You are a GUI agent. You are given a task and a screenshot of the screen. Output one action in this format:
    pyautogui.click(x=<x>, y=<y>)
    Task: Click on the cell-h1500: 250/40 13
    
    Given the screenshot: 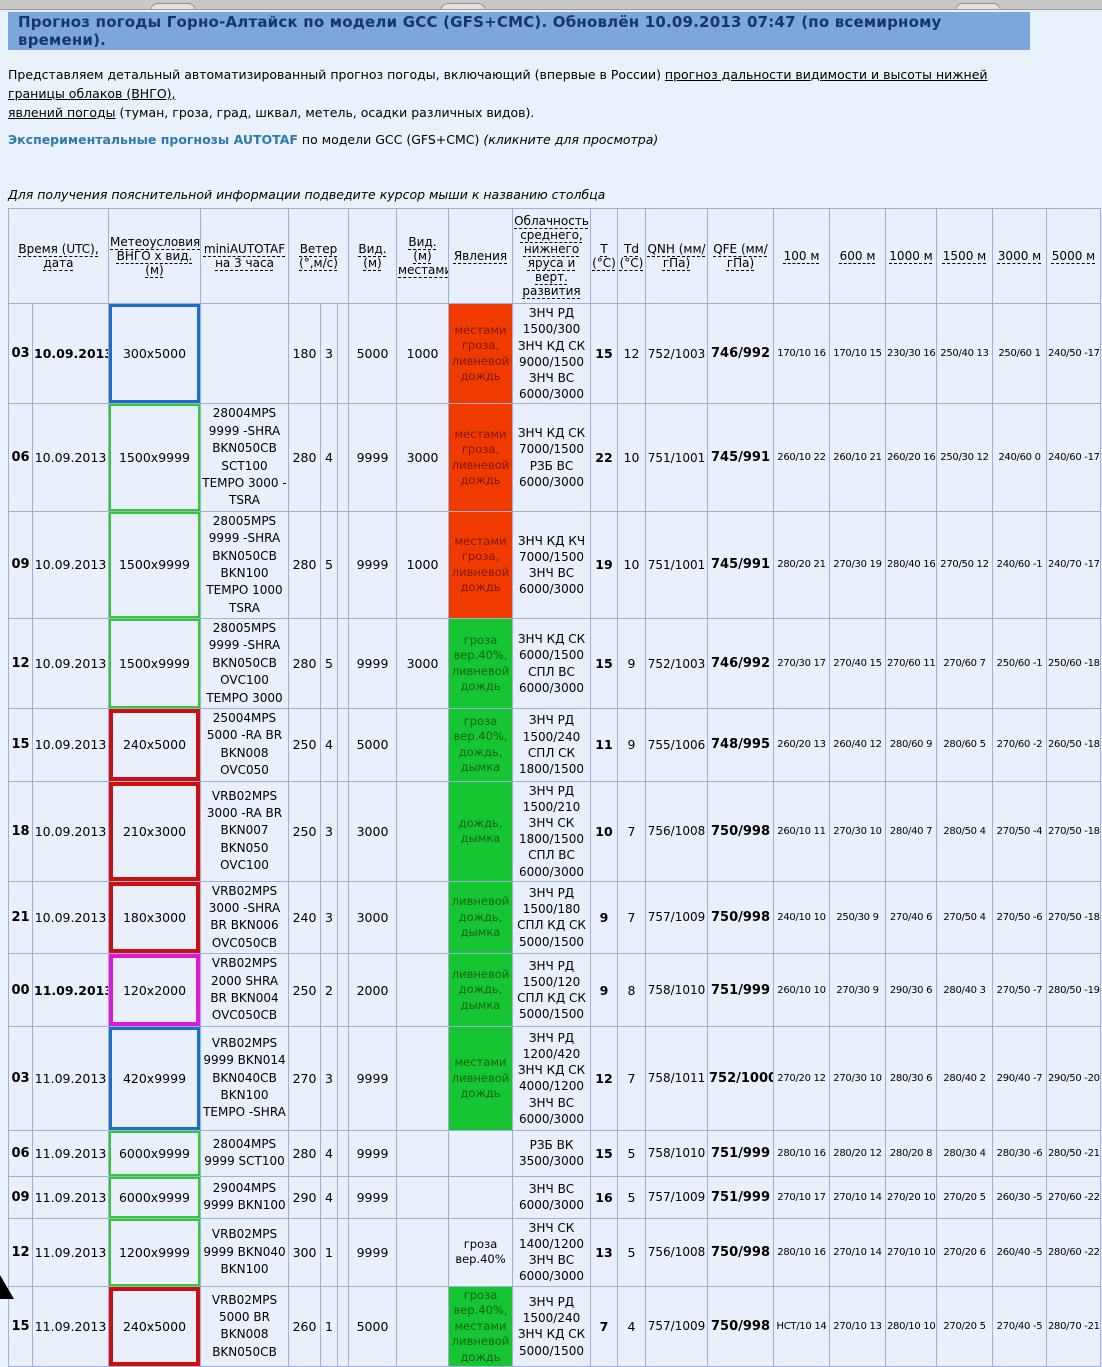 What is the action you would take?
    pyautogui.click(x=964, y=354)
    